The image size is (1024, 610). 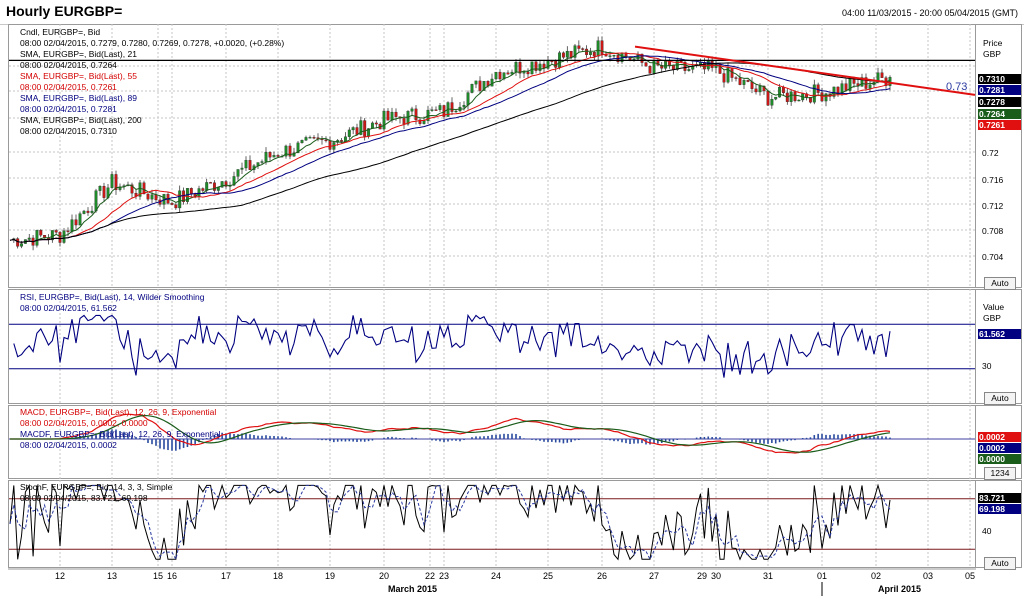 What do you see at coordinates (1000, 283) in the screenshot?
I see `price-auto-button: Auto` at bounding box center [1000, 283].